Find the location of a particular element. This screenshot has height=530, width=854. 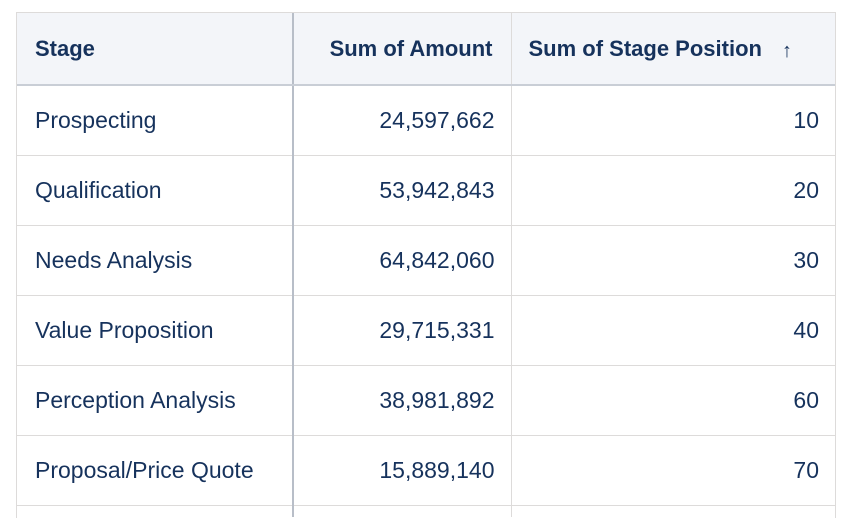

cell-sum-of-amount is located at coordinates (402, 511).